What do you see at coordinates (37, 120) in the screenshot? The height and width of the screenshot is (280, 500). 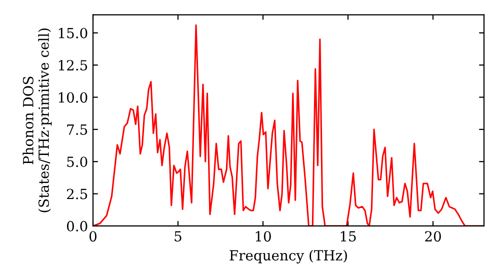 I see `y-axis-title: Phonon DOS (States/THz·primitive cell)` at bounding box center [37, 120].